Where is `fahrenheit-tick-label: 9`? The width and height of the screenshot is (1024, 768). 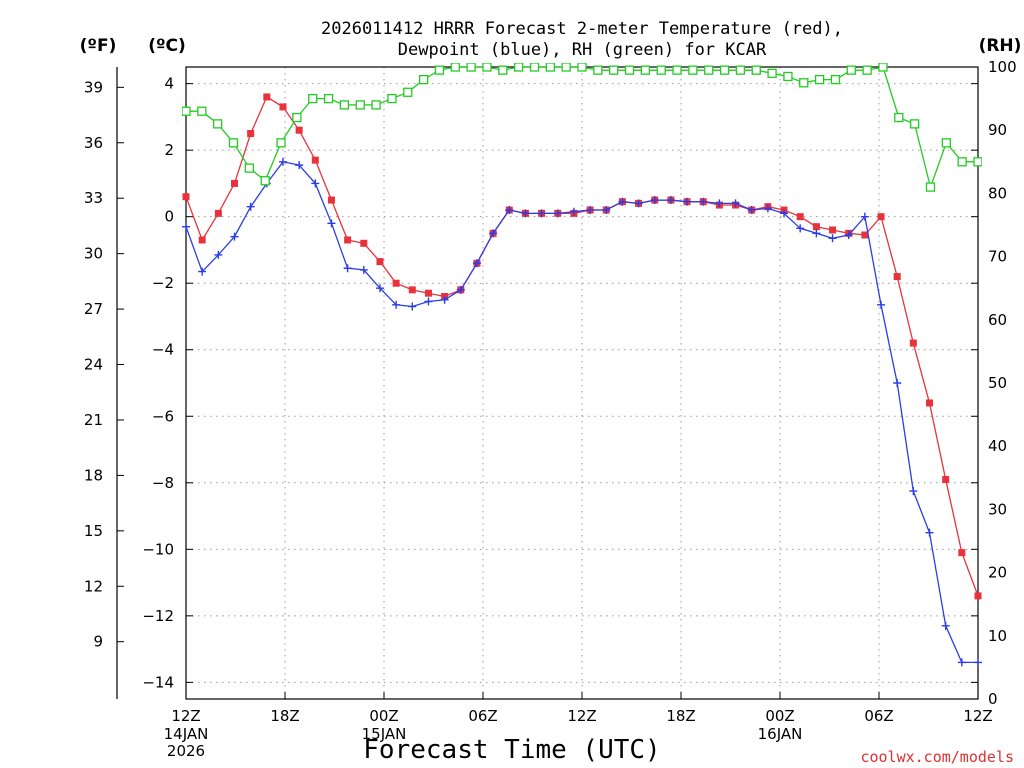
fahrenheit-tick-label: 9 is located at coordinates (98, 642).